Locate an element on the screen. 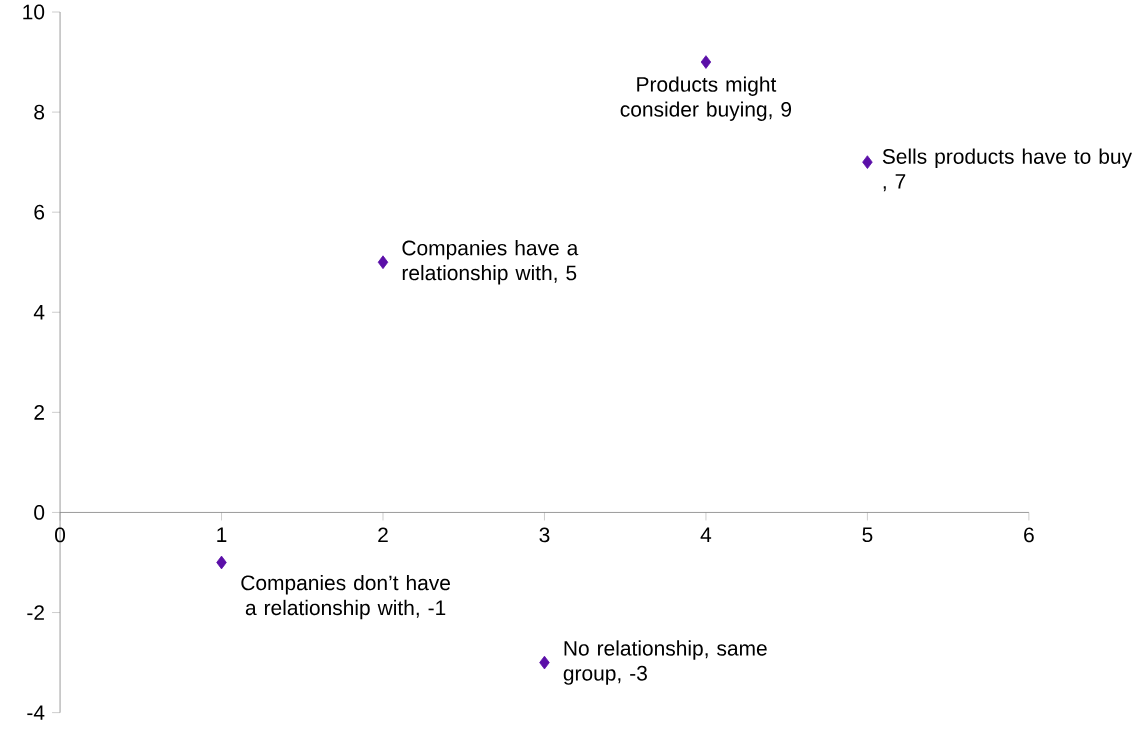  annotation: Companies don’t have a relationship with, -1 is located at coordinates (345, 597).